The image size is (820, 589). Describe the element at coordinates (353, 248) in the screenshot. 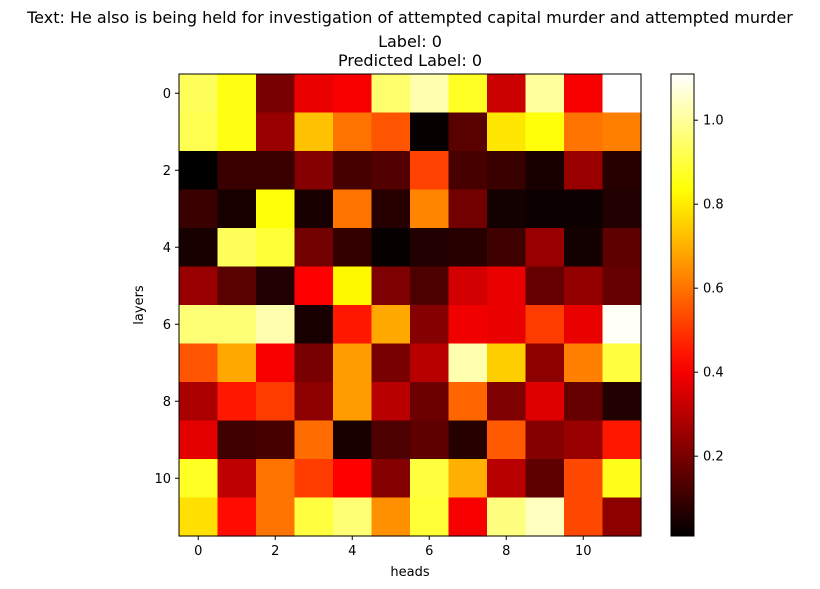

I see `heatmap-cell-r4-c4` at that location.